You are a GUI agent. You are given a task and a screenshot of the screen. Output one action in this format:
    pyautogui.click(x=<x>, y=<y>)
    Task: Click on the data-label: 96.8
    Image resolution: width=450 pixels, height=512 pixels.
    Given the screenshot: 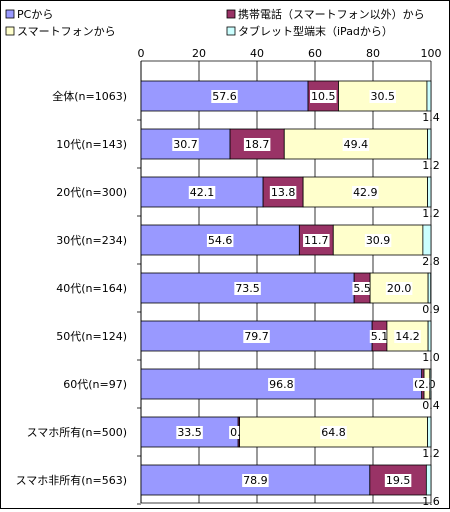 What is the action you would take?
    pyautogui.click(x=281, y=384)
    